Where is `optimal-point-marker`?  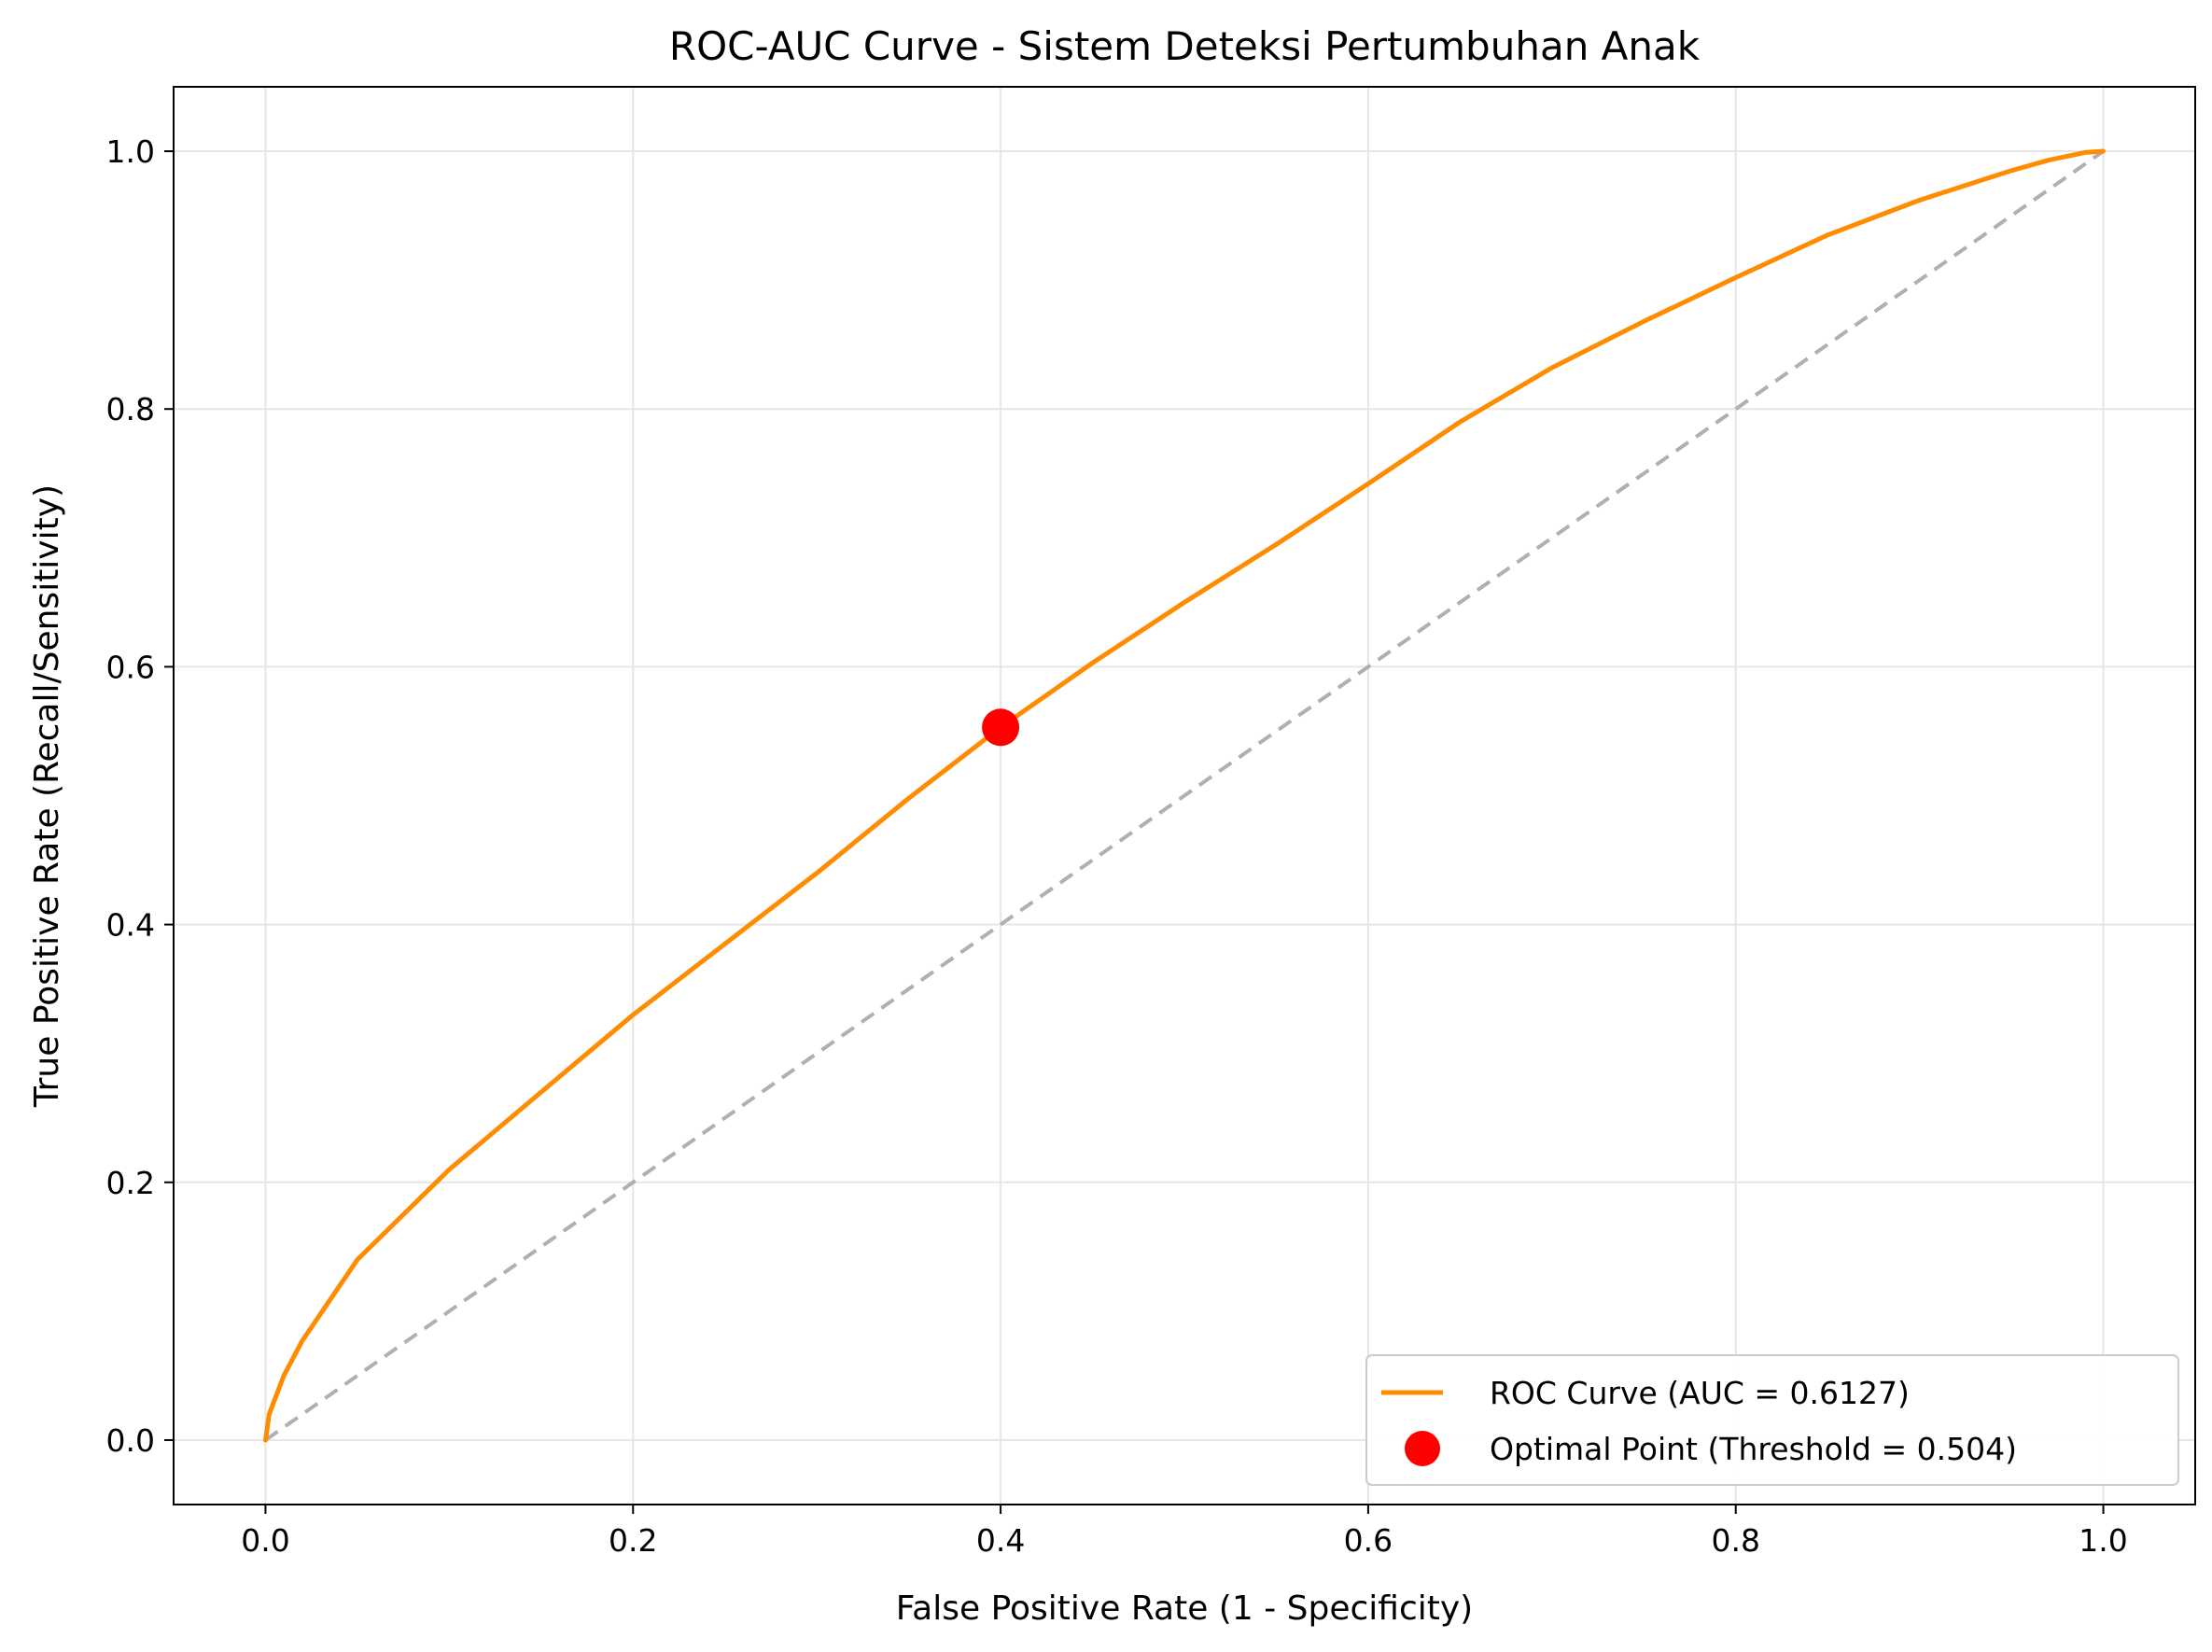
optimal-point-marker is located at coordinates (1001, 727).